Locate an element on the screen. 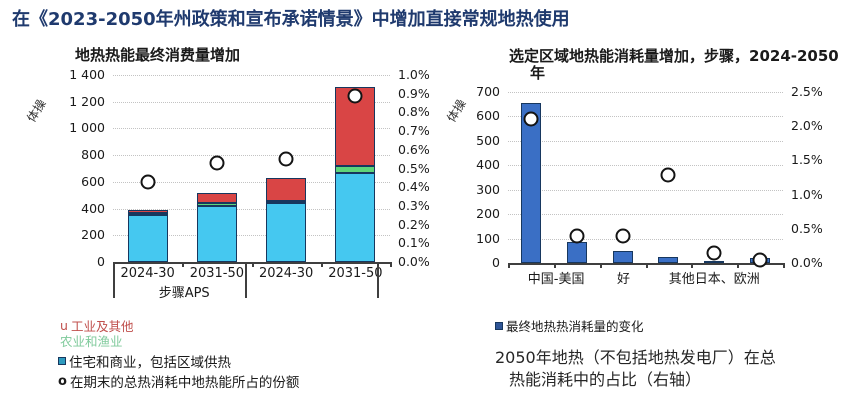 The height and width of the screenshot is (401, 864). legend-industry: u 工业及其他 is located at coordinates (96, 325).